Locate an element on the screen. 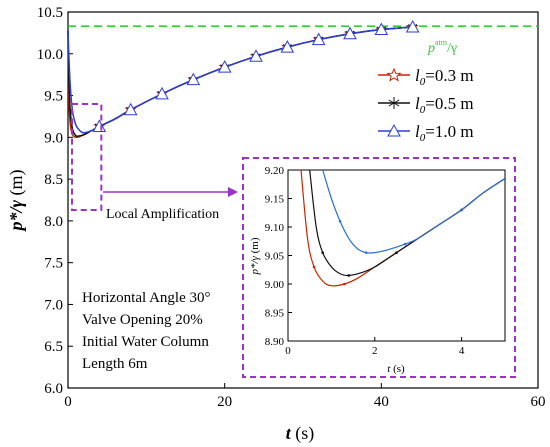  inset-x-tick-label-1: 2 is located at coordinates (375, 351).